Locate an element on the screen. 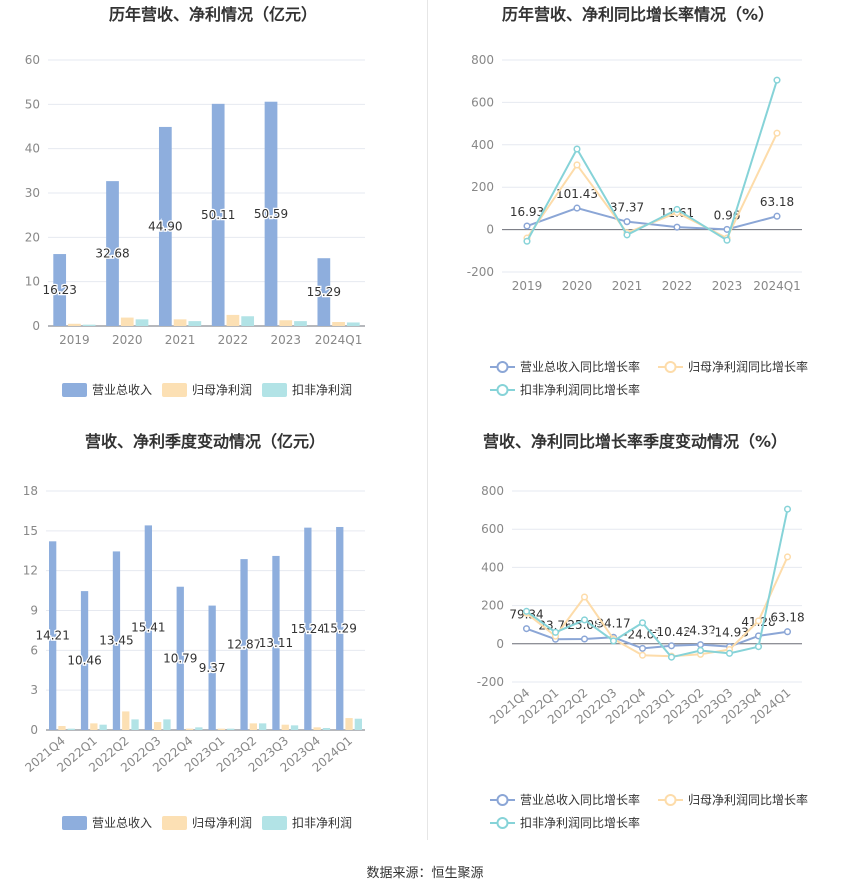 This screenshot has width=850, height=891. bar-value-label: 15.24 is located at coordinates (308, 629).